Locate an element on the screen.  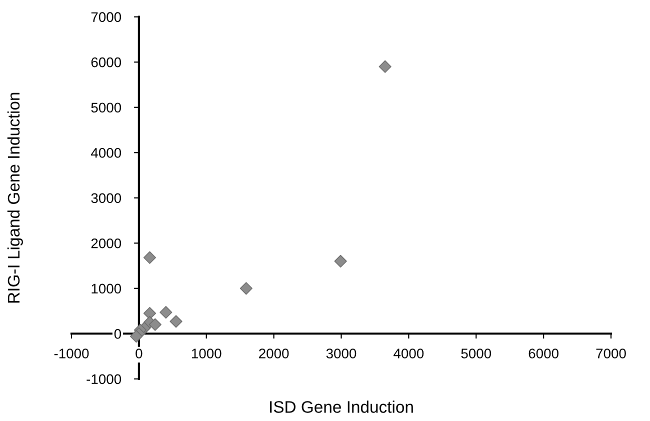
x-tick-label: 5000 is located at coordinates (476, 353).